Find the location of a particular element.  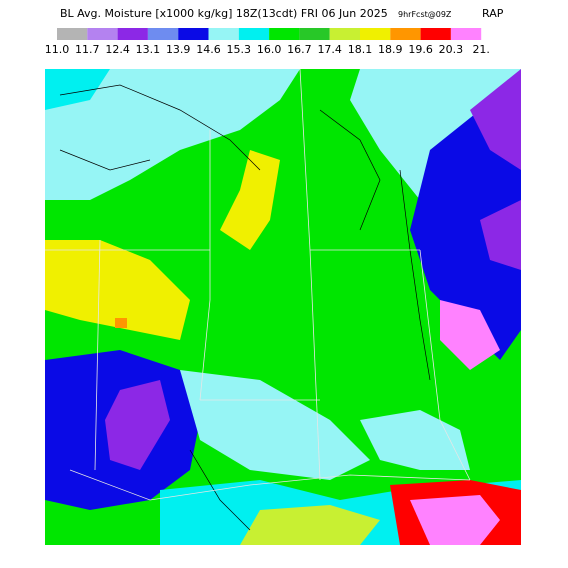

legend-label: 12.4 is located at coordinates (117, 49).